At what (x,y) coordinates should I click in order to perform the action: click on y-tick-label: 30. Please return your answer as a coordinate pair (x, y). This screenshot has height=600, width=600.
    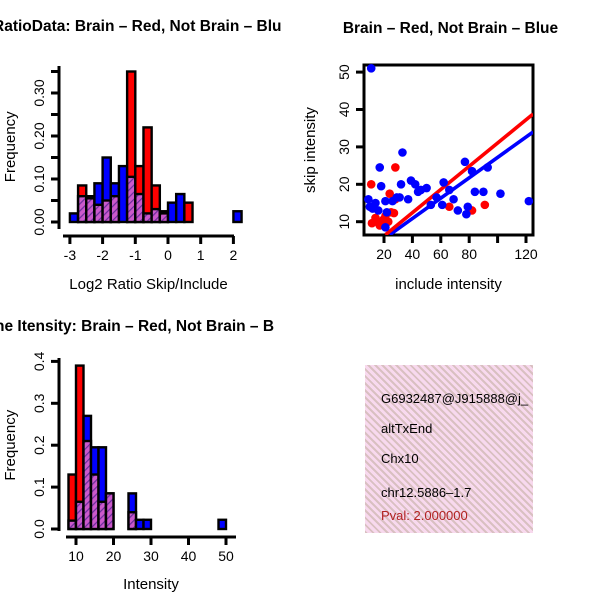
    Looking at the image, I should click on (344, 147).